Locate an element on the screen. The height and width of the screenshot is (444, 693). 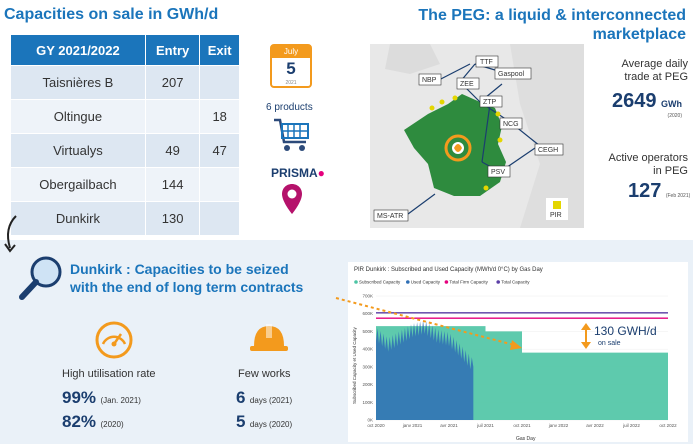
util-value-1: 99% is located at coordinates (79, 397).